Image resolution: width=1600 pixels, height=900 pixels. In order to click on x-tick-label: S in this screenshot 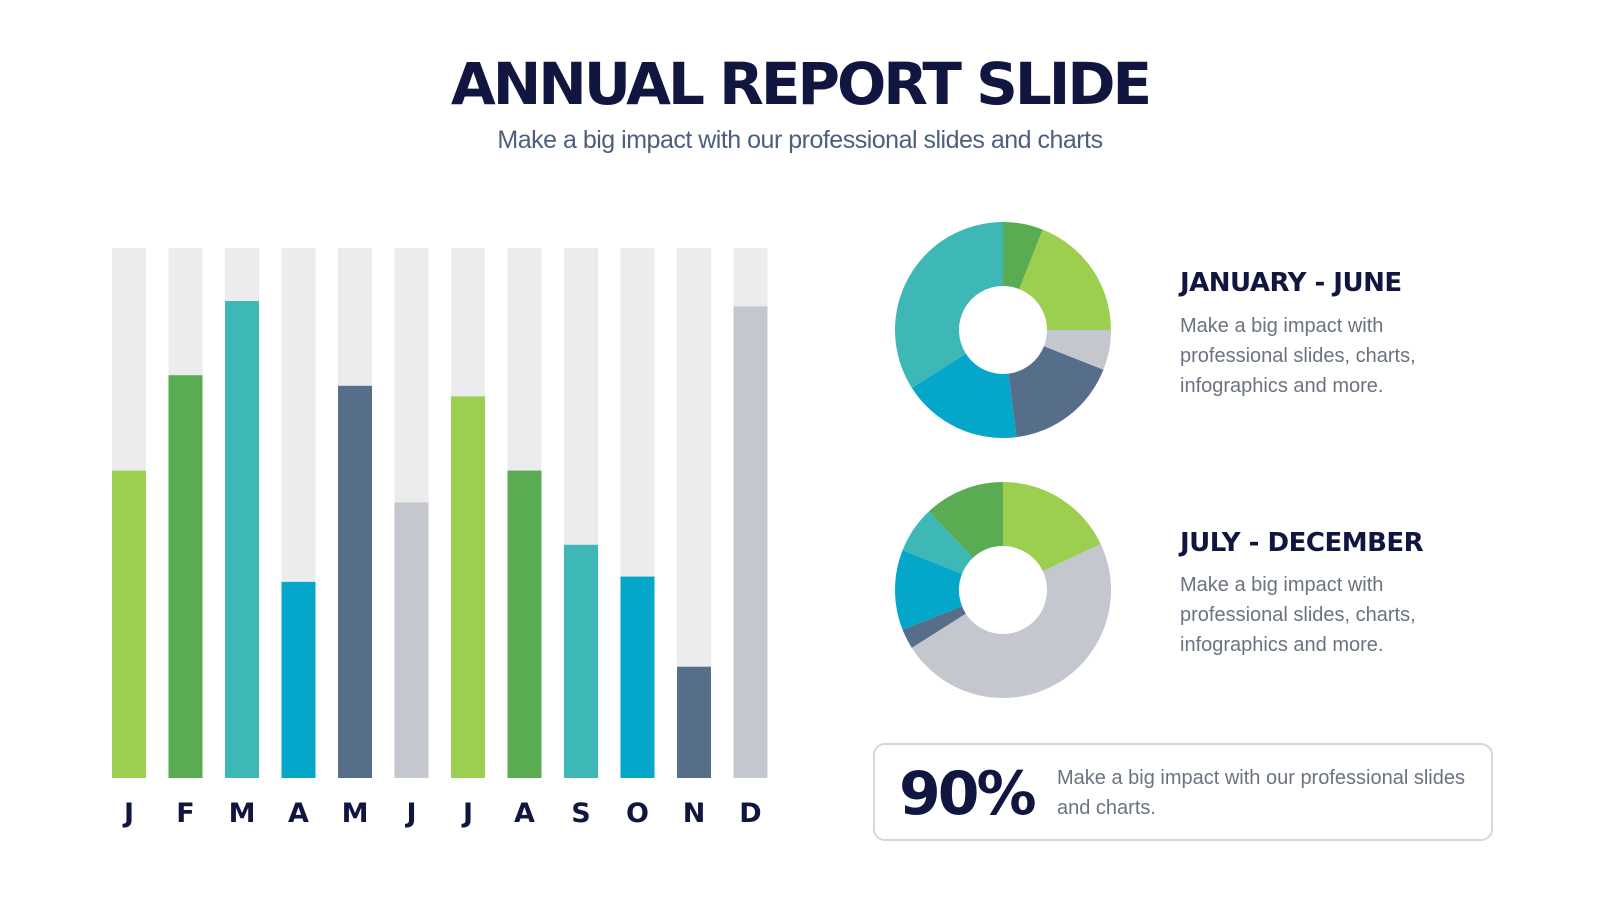, I will do `click(580, 813)`.